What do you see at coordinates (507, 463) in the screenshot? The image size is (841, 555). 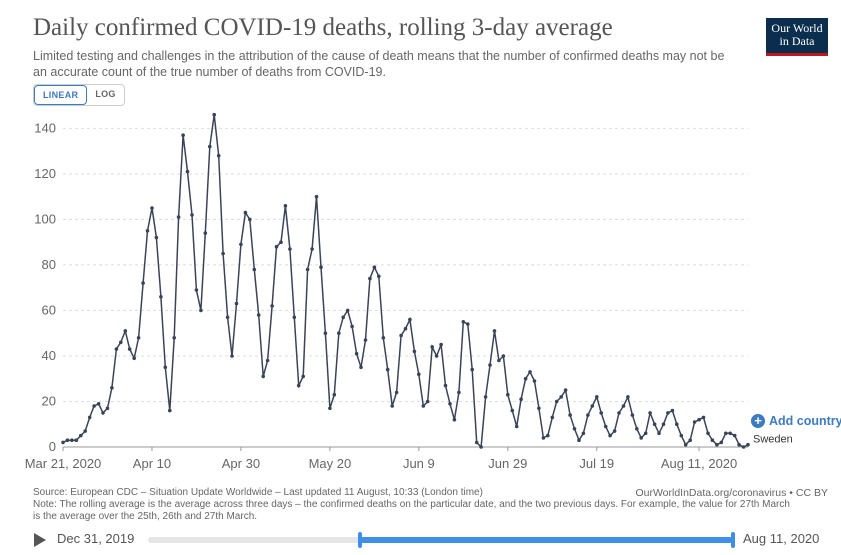 I see `x-tick-label: Jun 29` at bounding box center [507, 463].